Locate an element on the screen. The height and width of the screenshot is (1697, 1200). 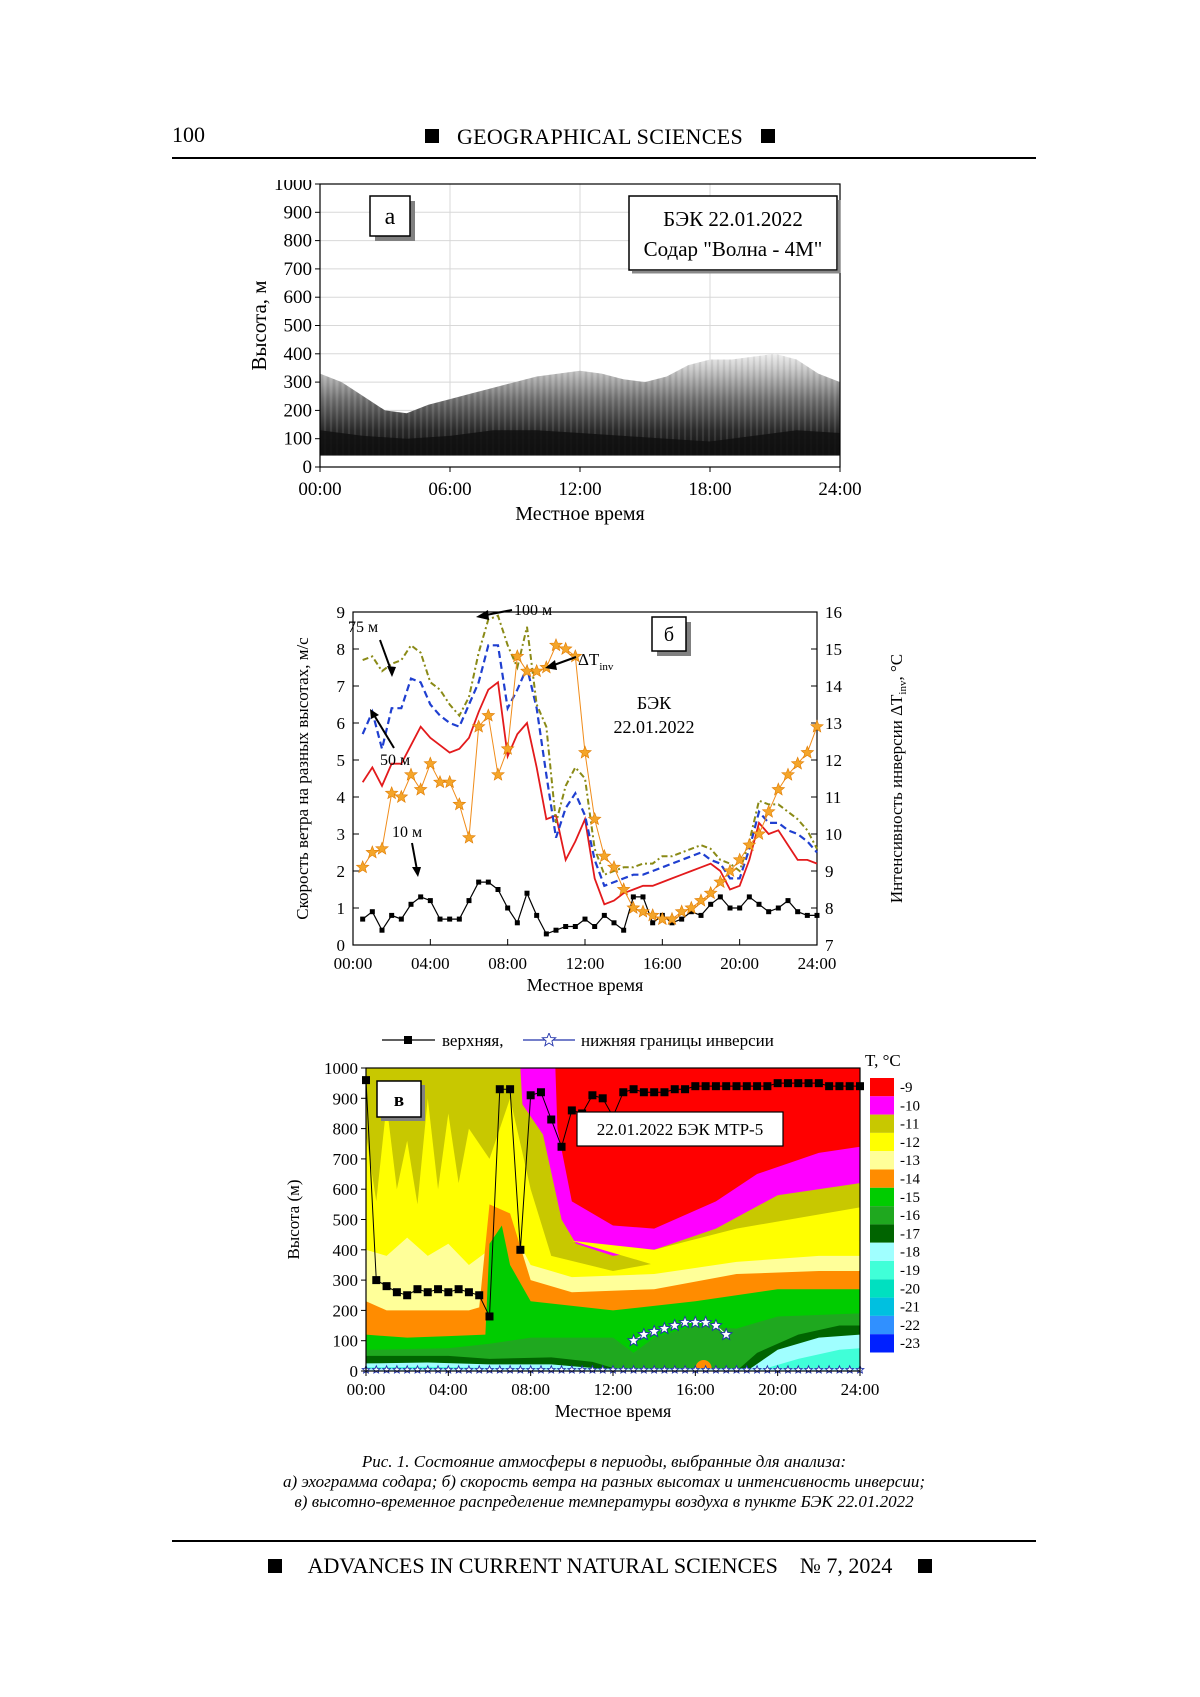
colorbar-label: -11 is located at coordinates (909, 1125).